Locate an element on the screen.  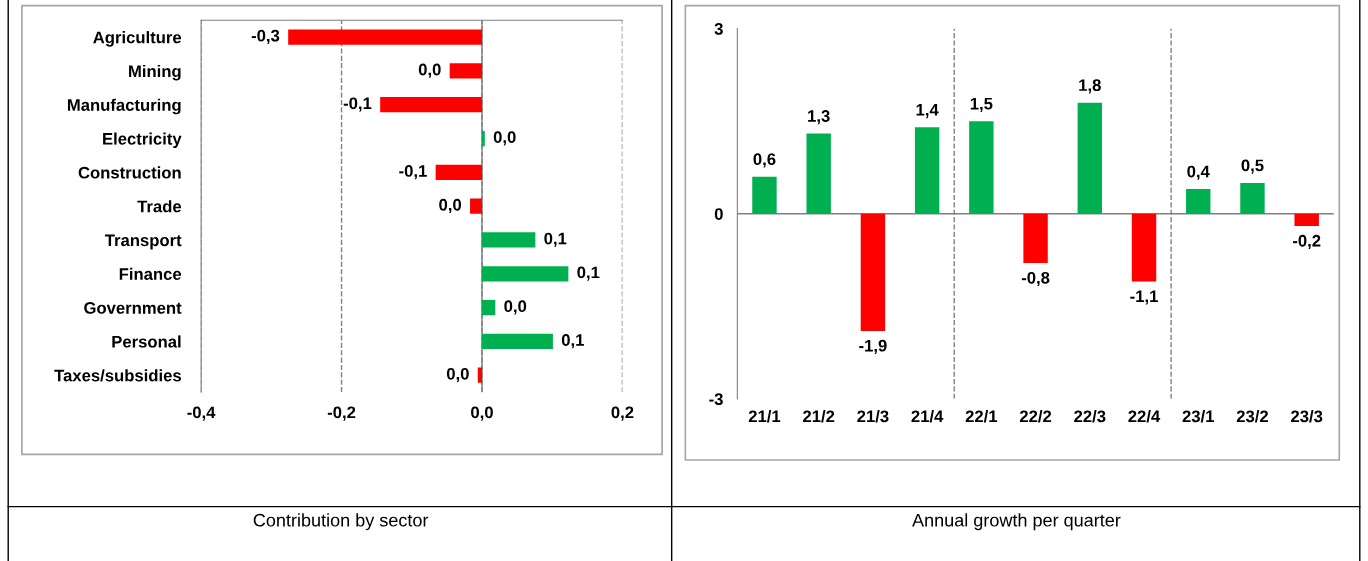
y-tick-label: Electricity is located at coordinates (142, 140).